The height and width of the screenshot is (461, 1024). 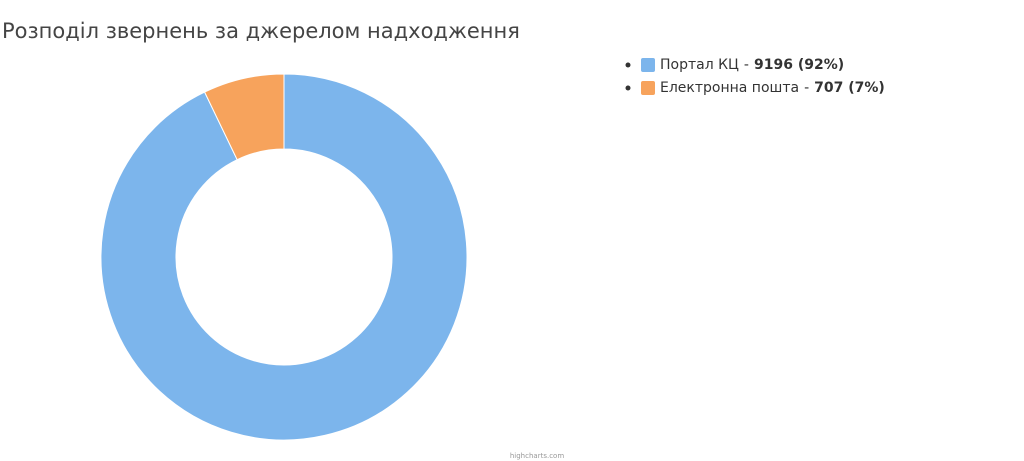 I want to click on legend-label: Портал КЦ, so click(x=699, y=65).